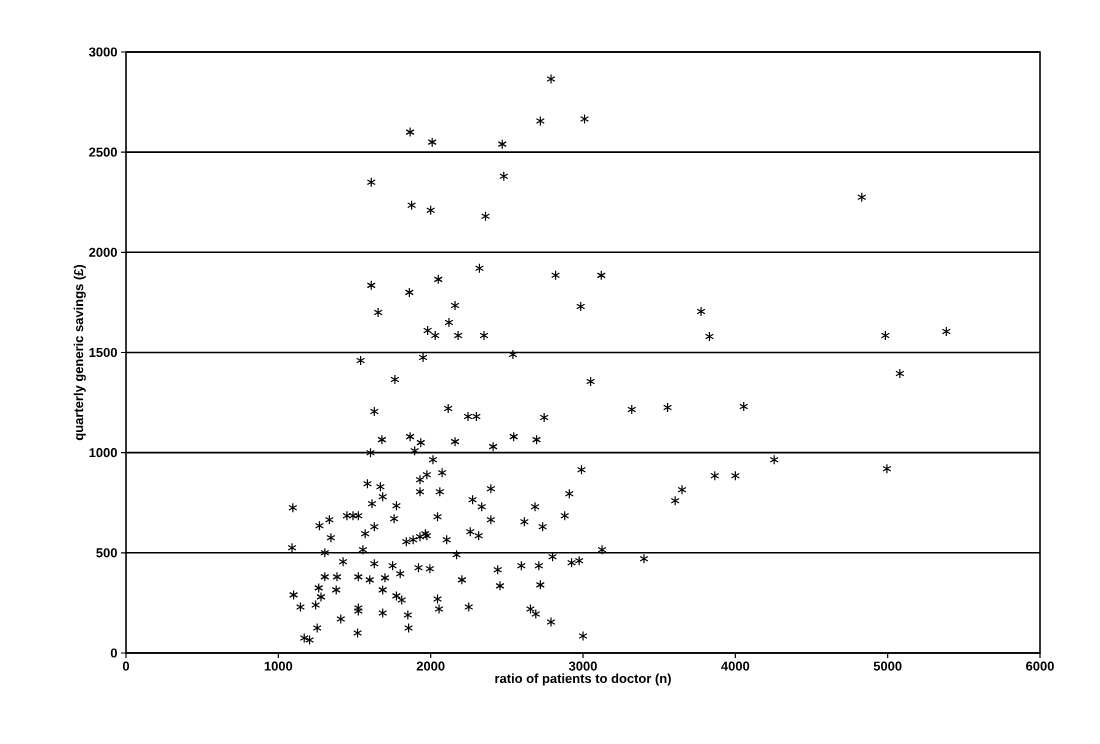 This screenshot has height=744, width=1100. Describe the element at coordinates (1040, 666) in the screenshot. I see `x-tick-label: 6000` at that location.